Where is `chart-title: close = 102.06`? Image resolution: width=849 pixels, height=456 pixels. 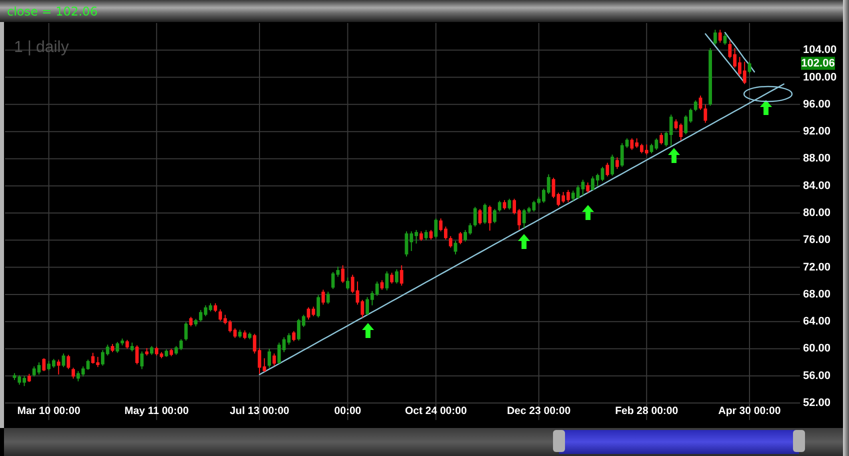 chart-title: close = 102.06 is located at coordinates (52, 11).